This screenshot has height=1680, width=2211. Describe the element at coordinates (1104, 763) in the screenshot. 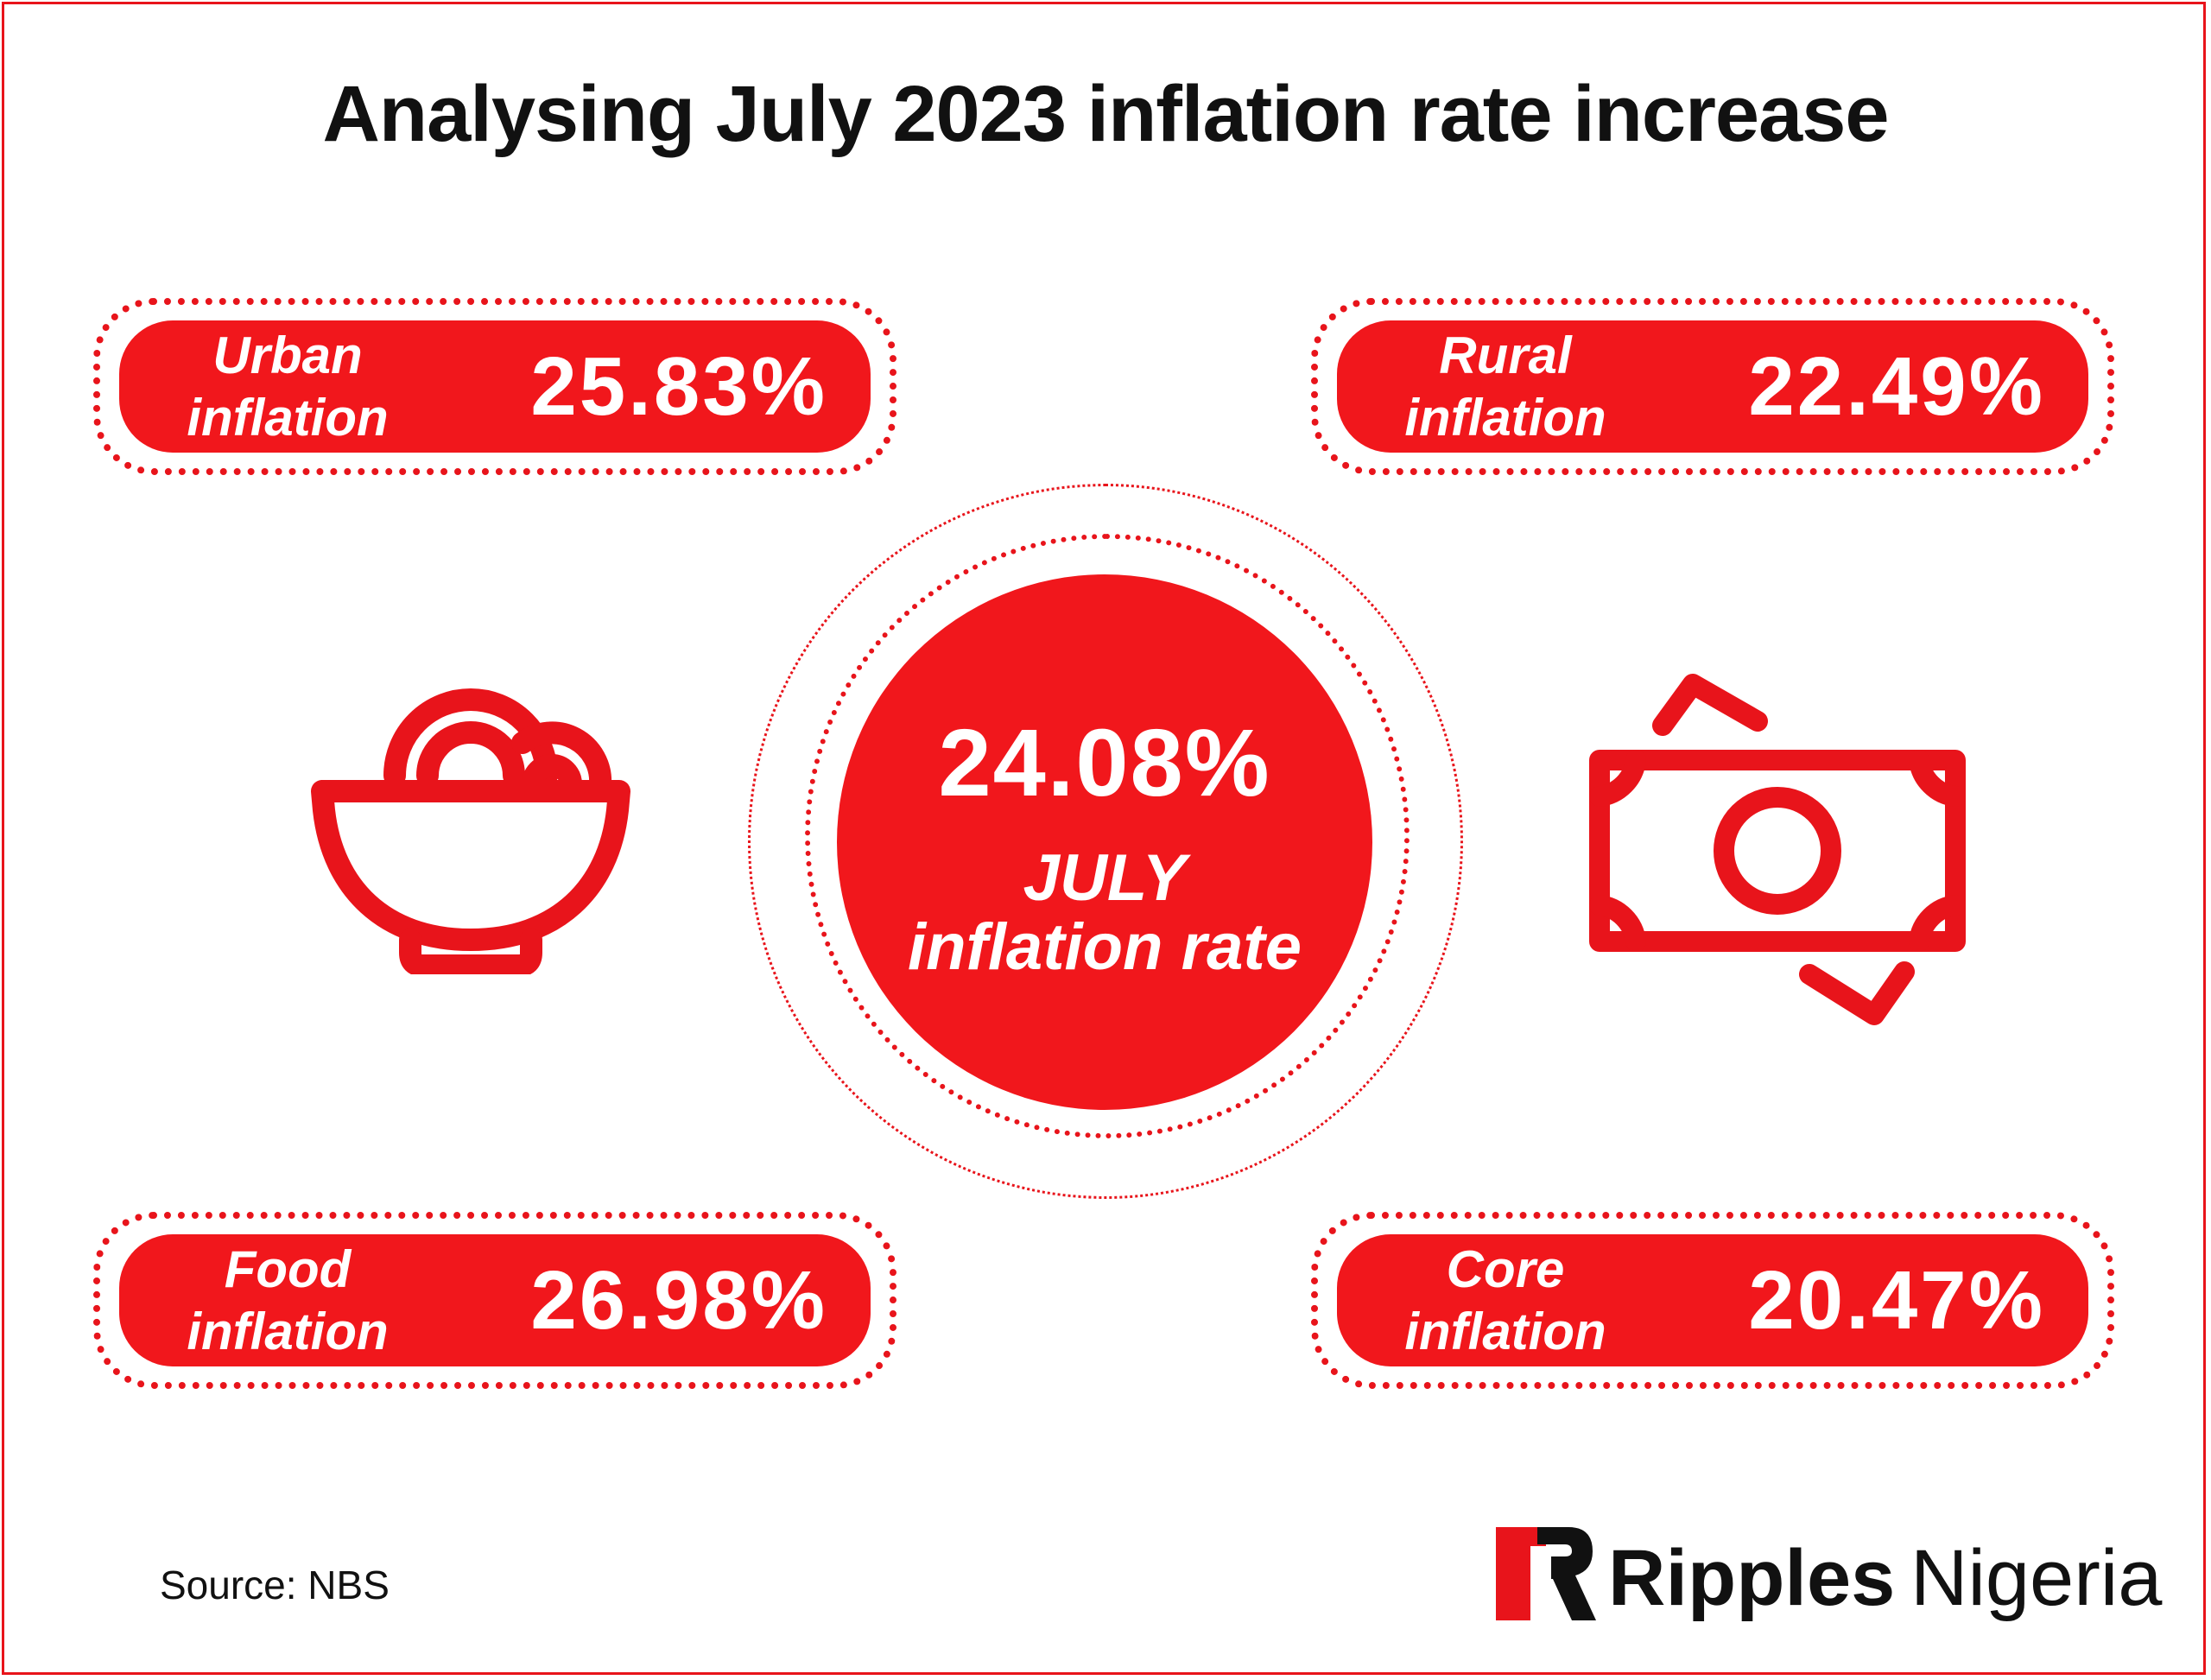

I see `center-inflation-value: 24.08%` at that location.